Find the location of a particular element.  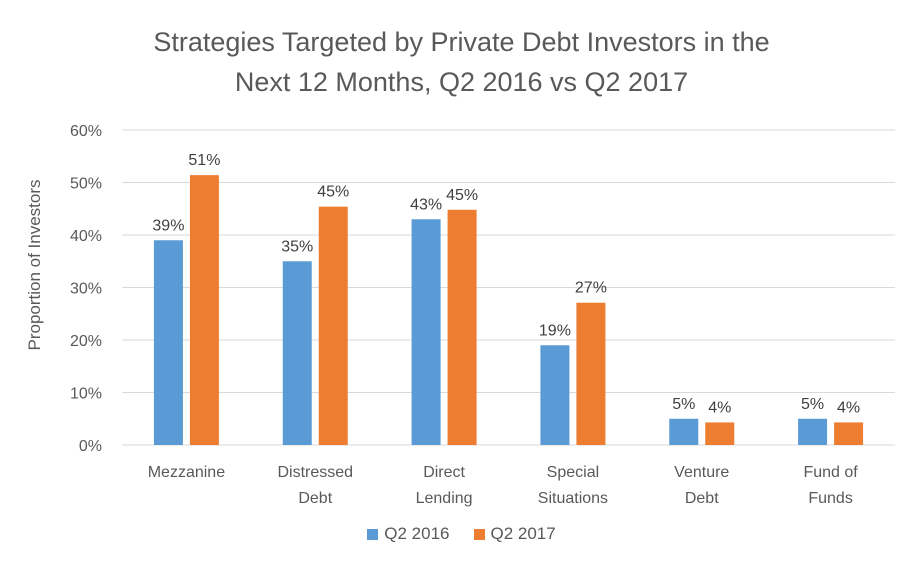

y-tick-label: 30% is located at coordinates (86, 289).